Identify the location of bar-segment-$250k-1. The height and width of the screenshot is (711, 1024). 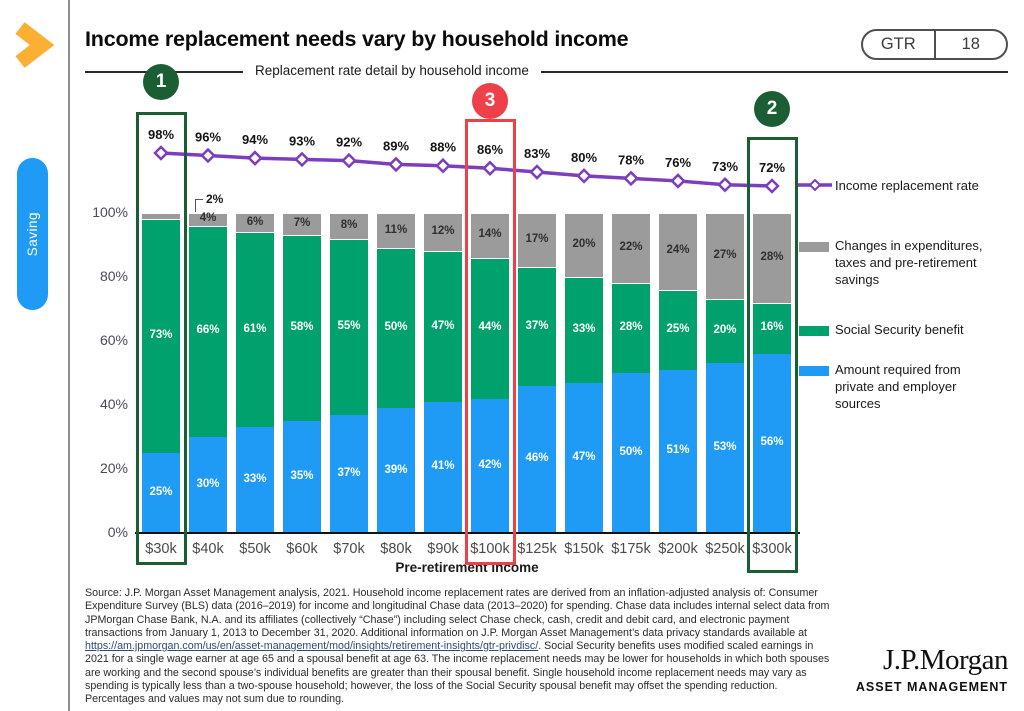
(725, 331).